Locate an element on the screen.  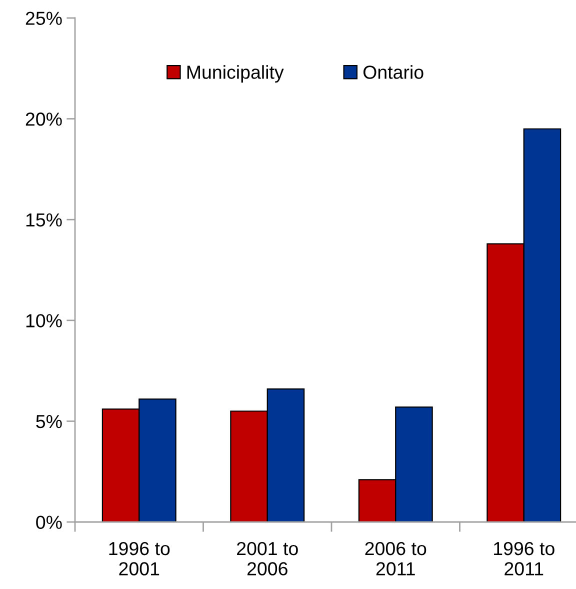
x-tick-label: 1996 to 2011 is located at coordinates (524, 559).